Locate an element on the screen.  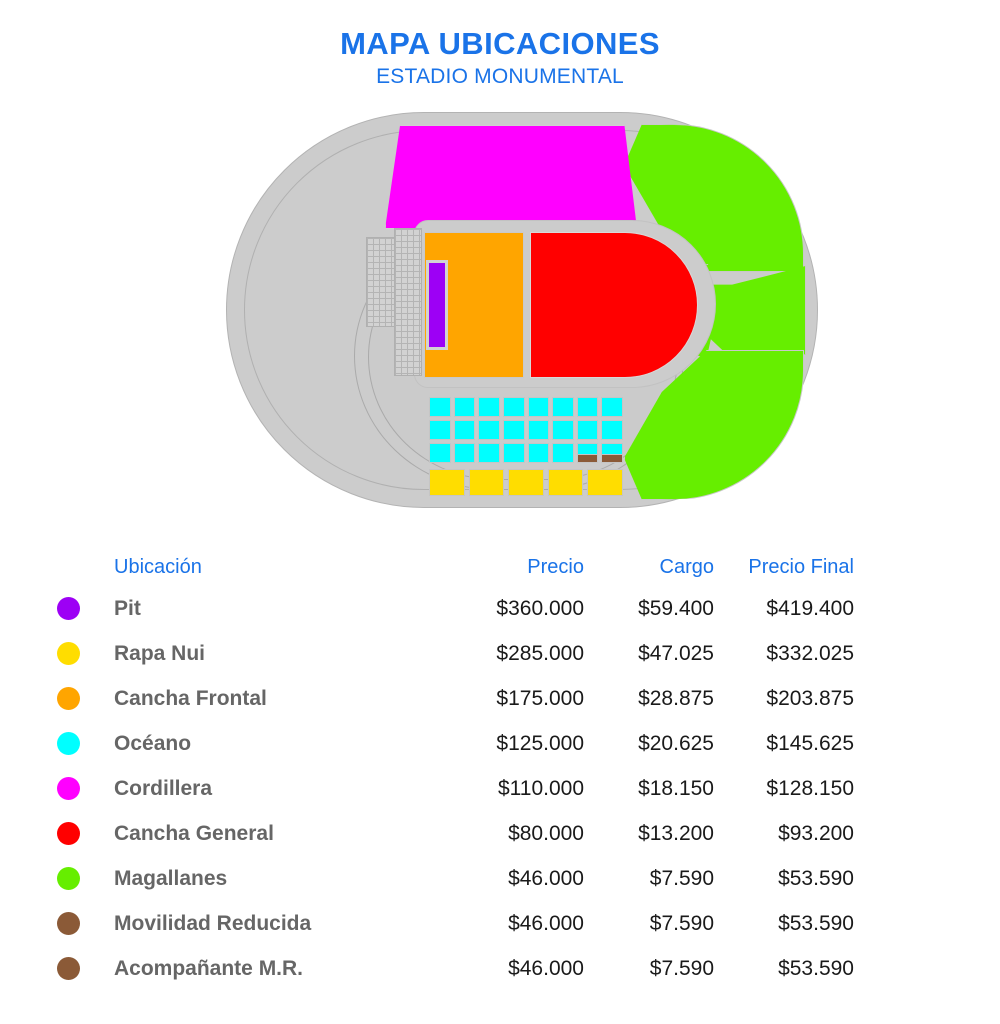
row-fee: $28.875 is located at coordinates (676, 698).